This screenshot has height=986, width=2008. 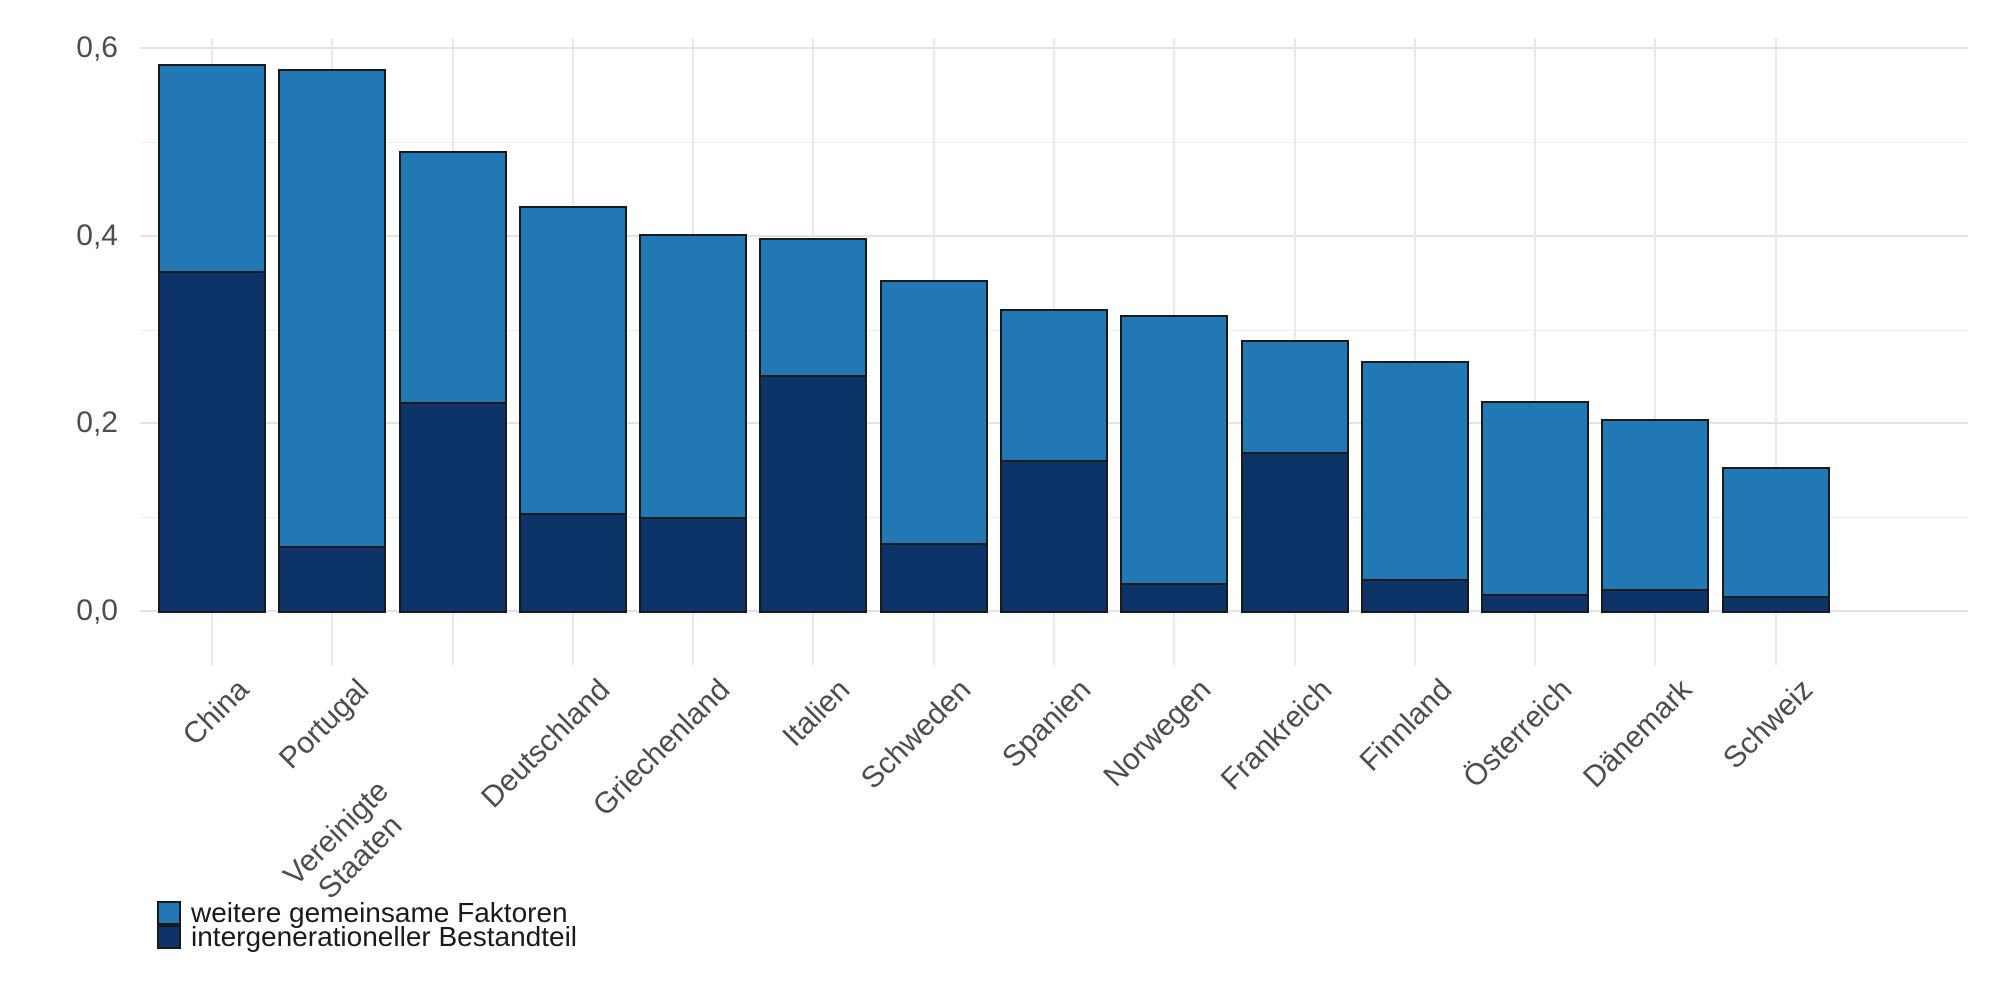 I want to click on bar-schweden, so click(x=934, y=446).